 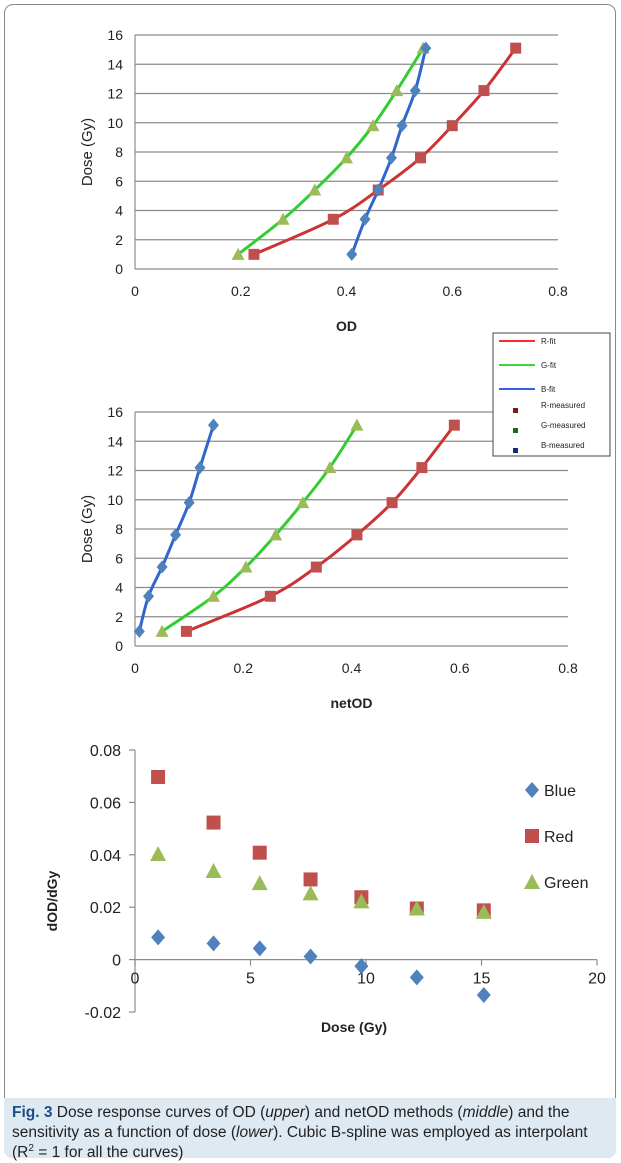 I want to click on caption-italic-upper: upper, so click(x=285, y=1112).